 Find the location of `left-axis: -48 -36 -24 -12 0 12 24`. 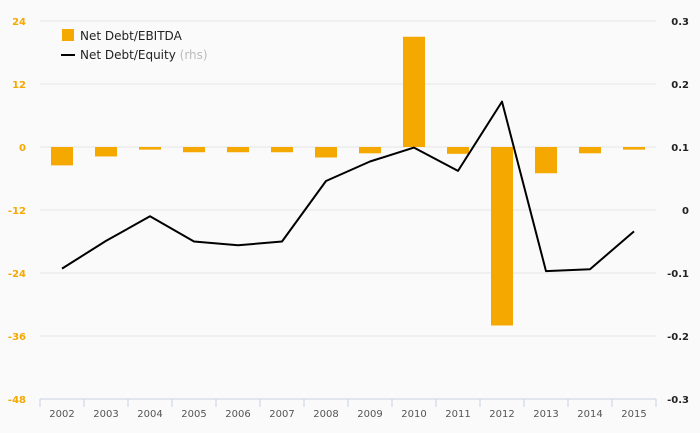

left-axis: -48 -36 -24 -12 0 12 24 is located at coordinates (17, 211).